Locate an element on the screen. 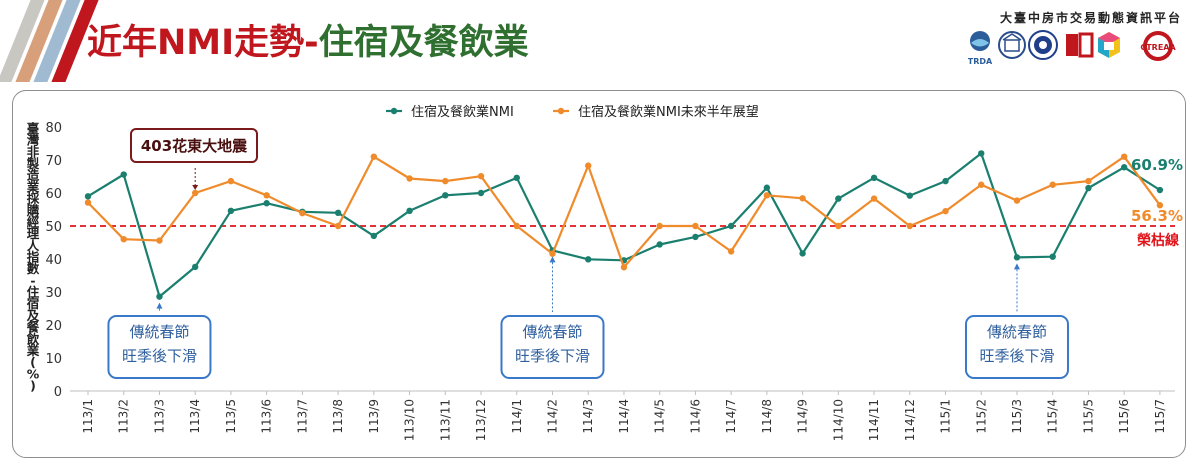  reference-line-label: 榮枯線 is located at coordinates (1158, 240).